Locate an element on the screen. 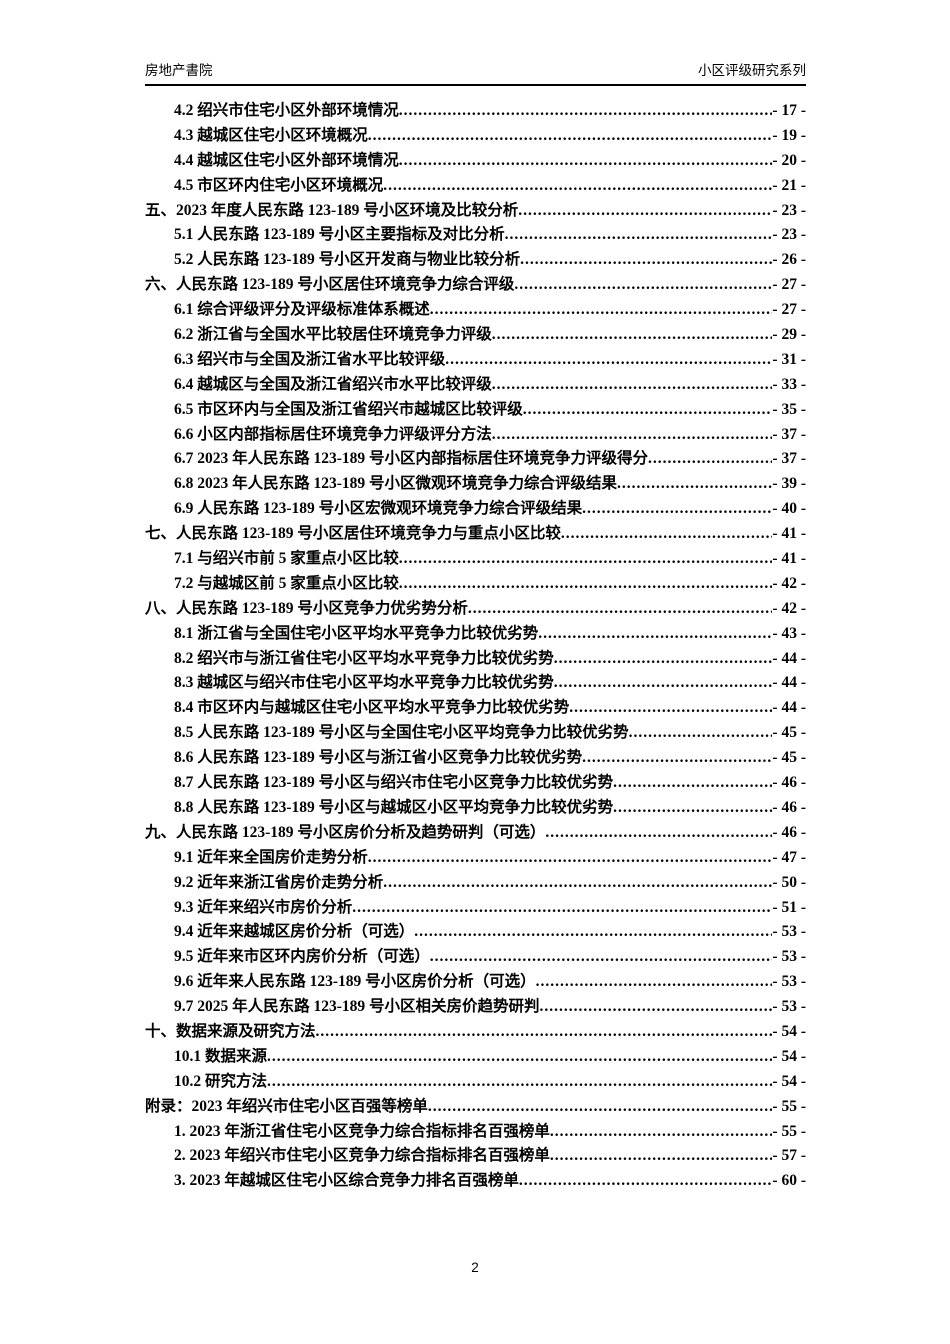 Image resolution: width=950 pixels, height=1344 pixels. toc-entry: 六、人民东路 123-189 号小区居住环境竞争力综合评级 - 27 - is located at coordinates (475, 285).